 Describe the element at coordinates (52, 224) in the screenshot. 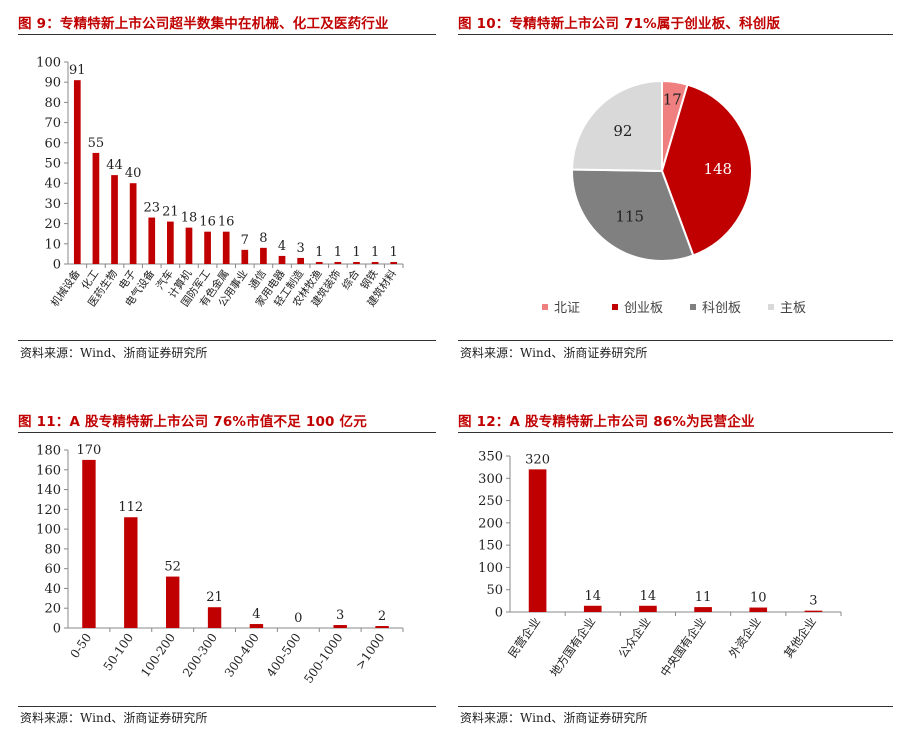

I see `y-tick-label: 20` at that location.